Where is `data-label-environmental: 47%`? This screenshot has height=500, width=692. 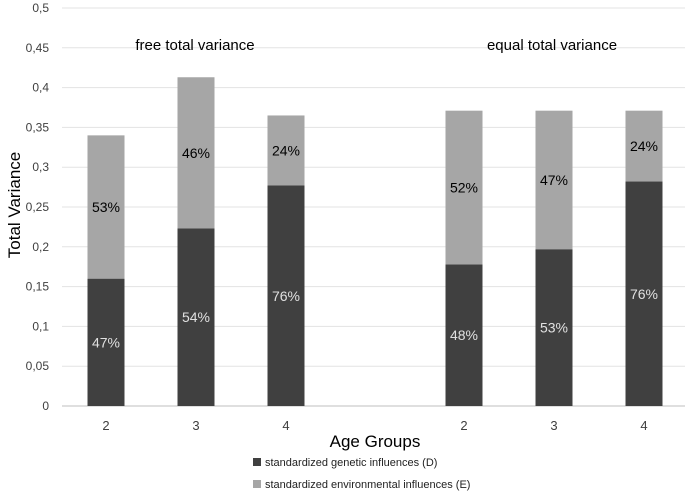 data-label-environmental: 47% is located at coordinates (554, 180).